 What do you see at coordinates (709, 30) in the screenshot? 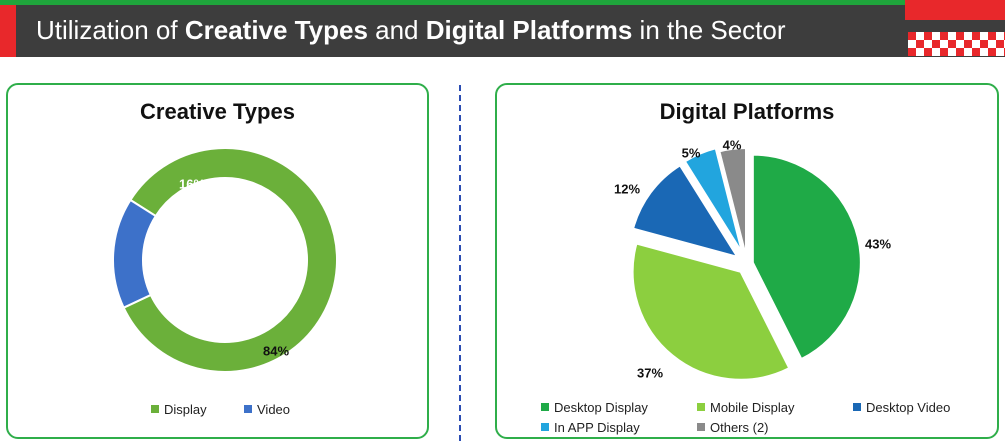
I see `title-part-3: in the Sector` at bounding box center [709, 30].